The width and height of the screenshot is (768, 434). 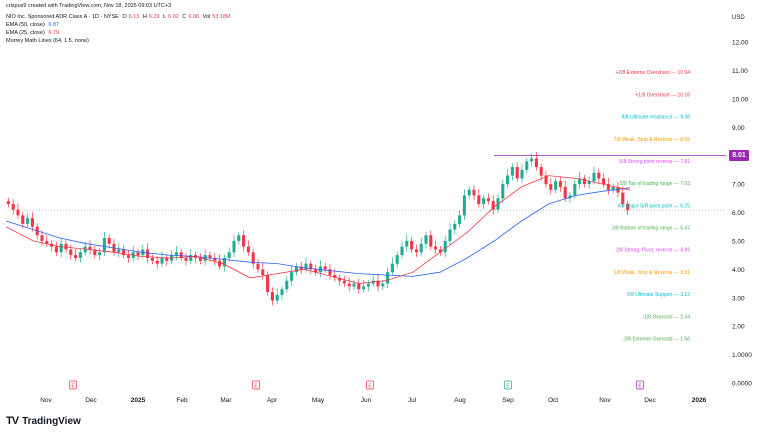 I want to click on ema50-legend: EMA (50, close) 6.87, so click(x=33, y=25).